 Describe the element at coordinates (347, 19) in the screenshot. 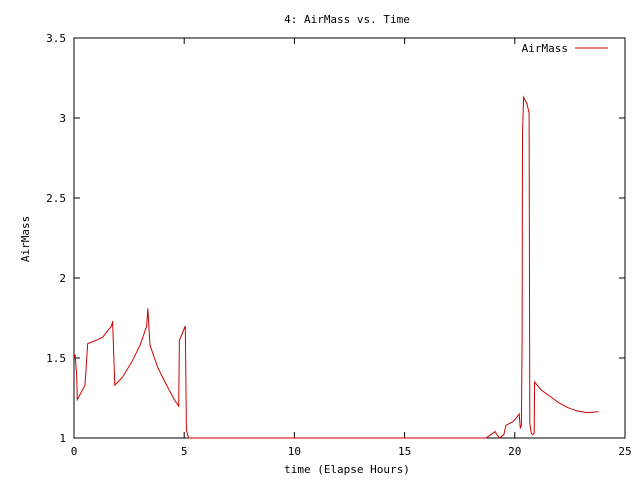

I see `chart-title: 4: AirMass vs. Time` at that location.